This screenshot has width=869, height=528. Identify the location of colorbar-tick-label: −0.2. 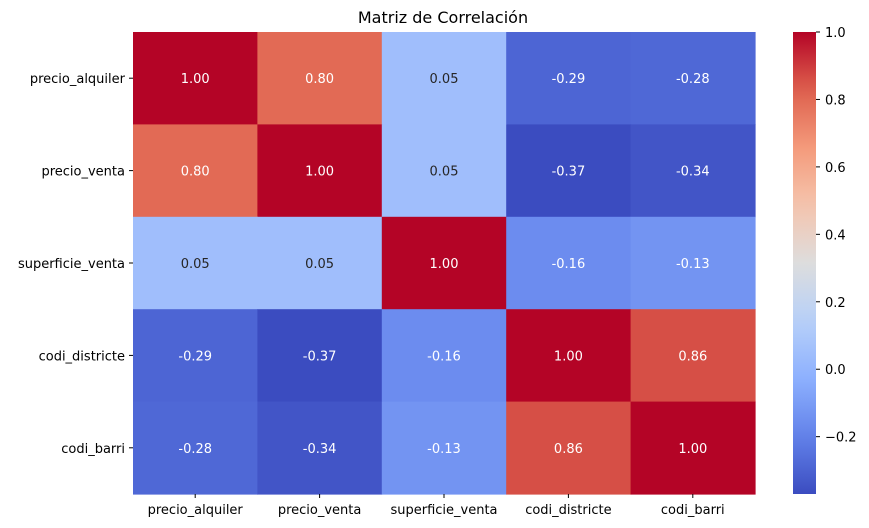
(841, 438).